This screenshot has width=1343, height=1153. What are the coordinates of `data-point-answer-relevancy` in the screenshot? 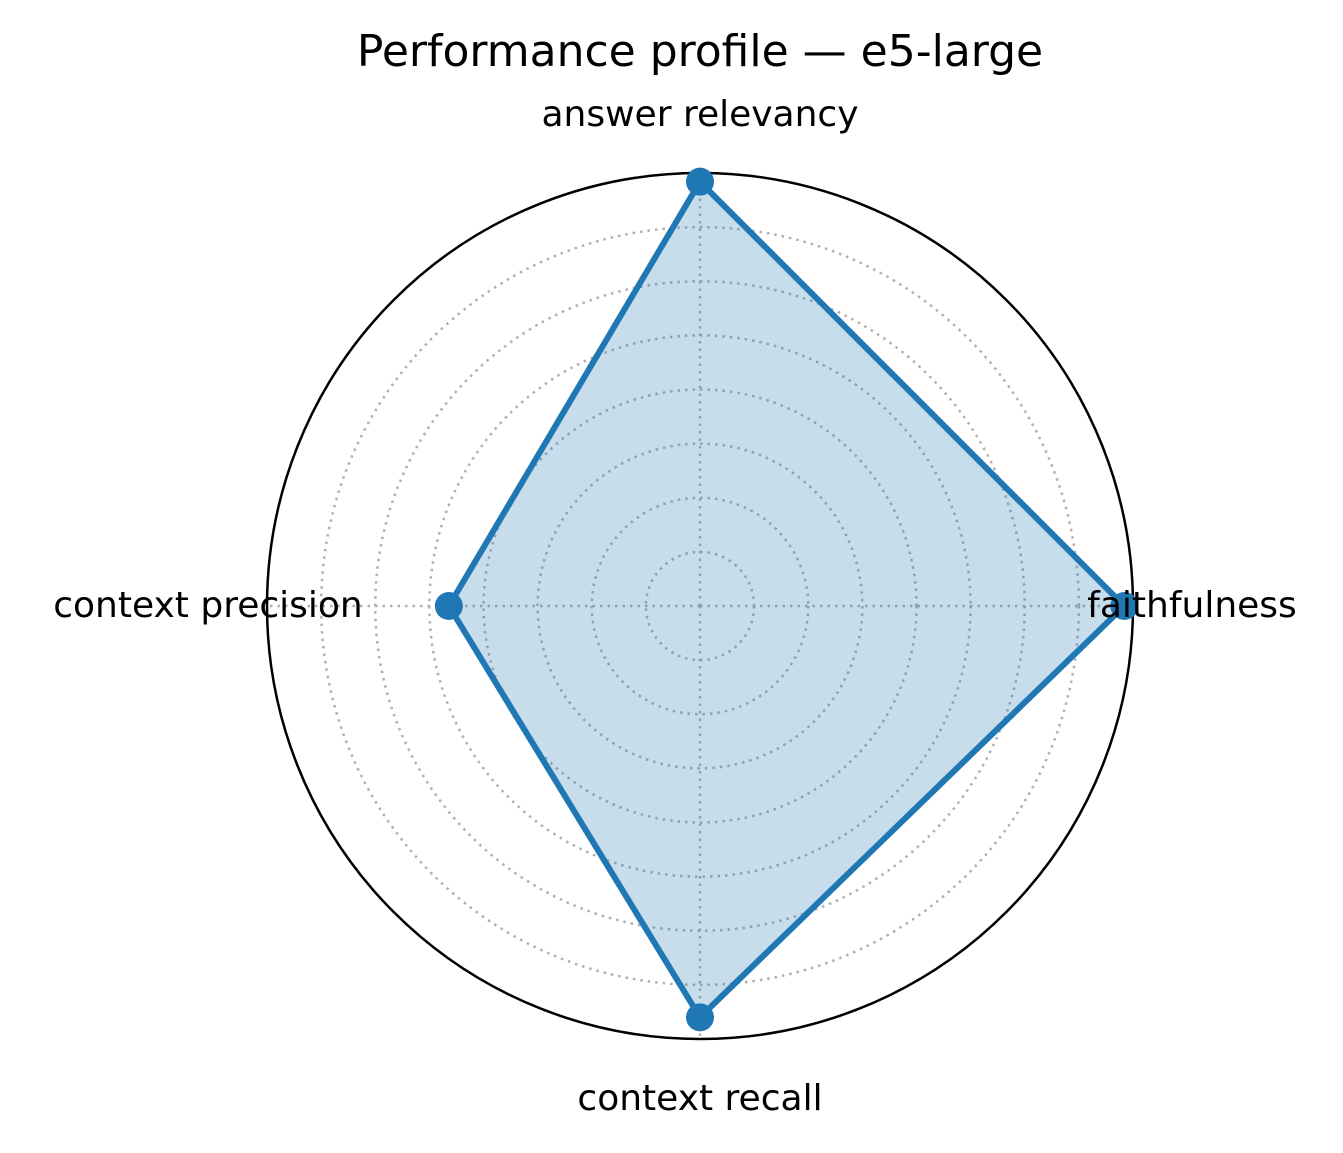 It's located at (700, 181).